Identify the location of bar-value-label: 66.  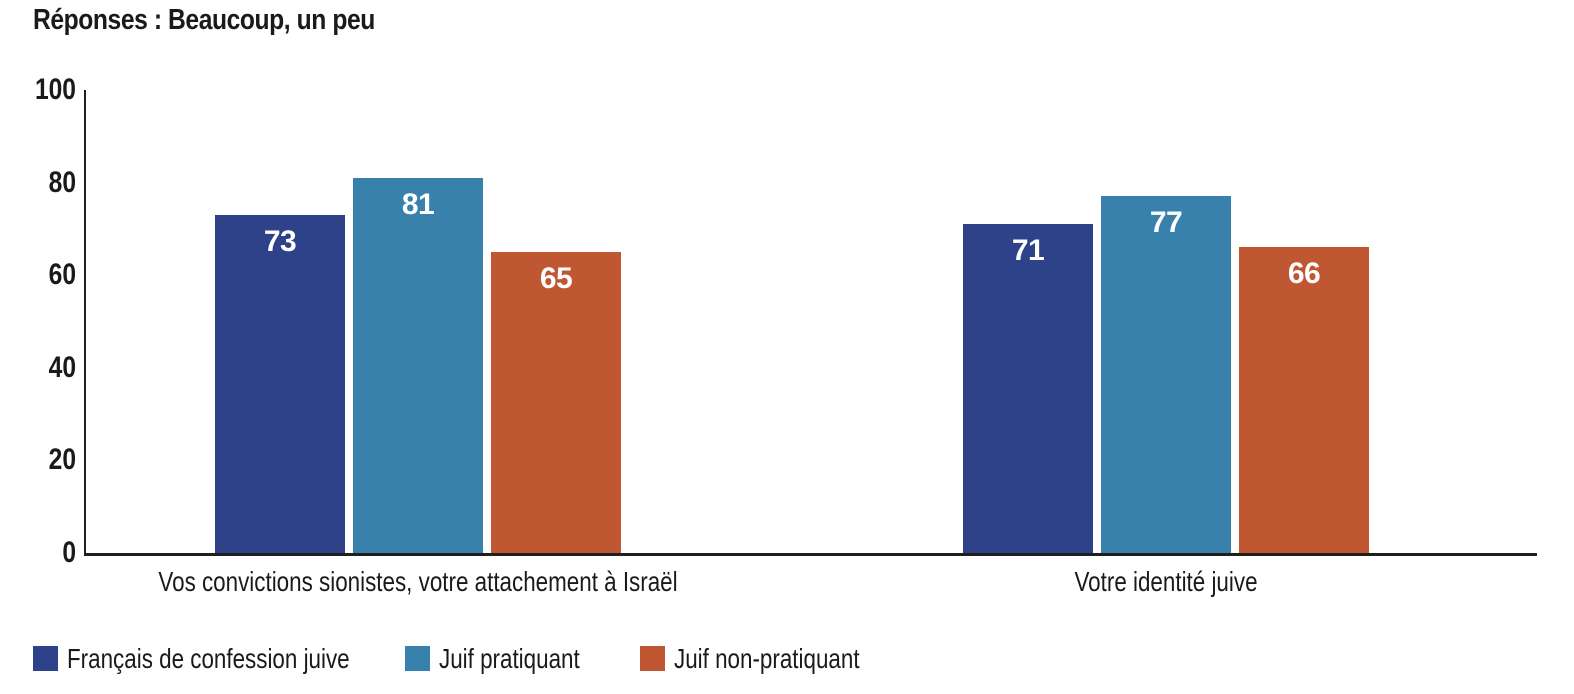
(1304, 273).